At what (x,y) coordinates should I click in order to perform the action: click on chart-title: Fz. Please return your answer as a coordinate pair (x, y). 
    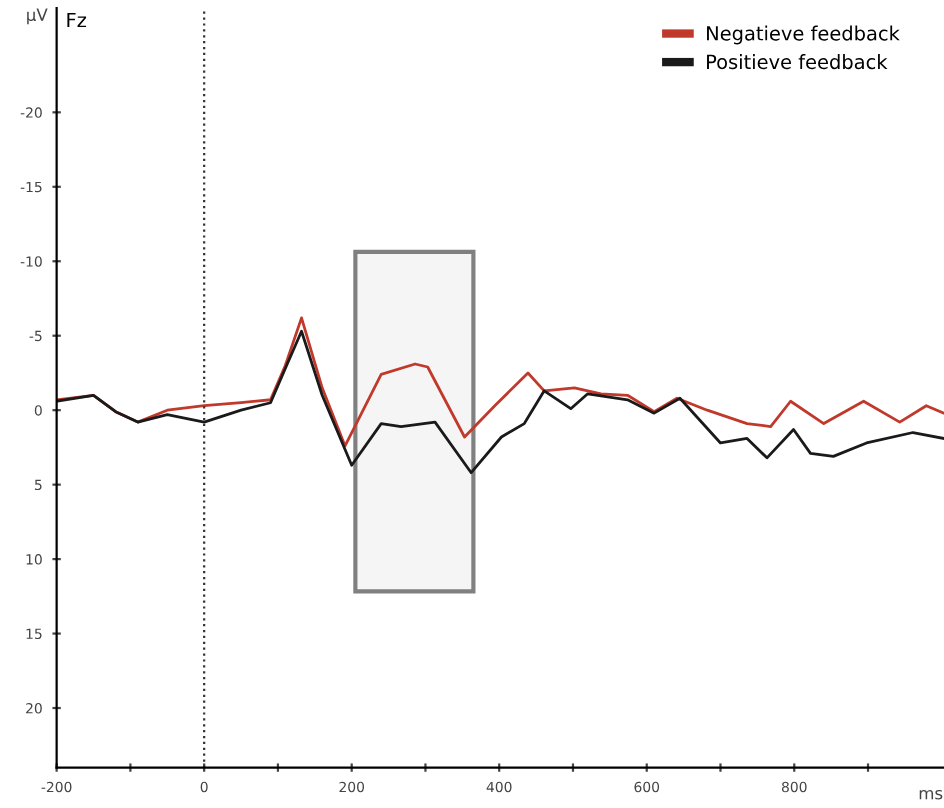
    Looking at the image, I should click on (77, 20).